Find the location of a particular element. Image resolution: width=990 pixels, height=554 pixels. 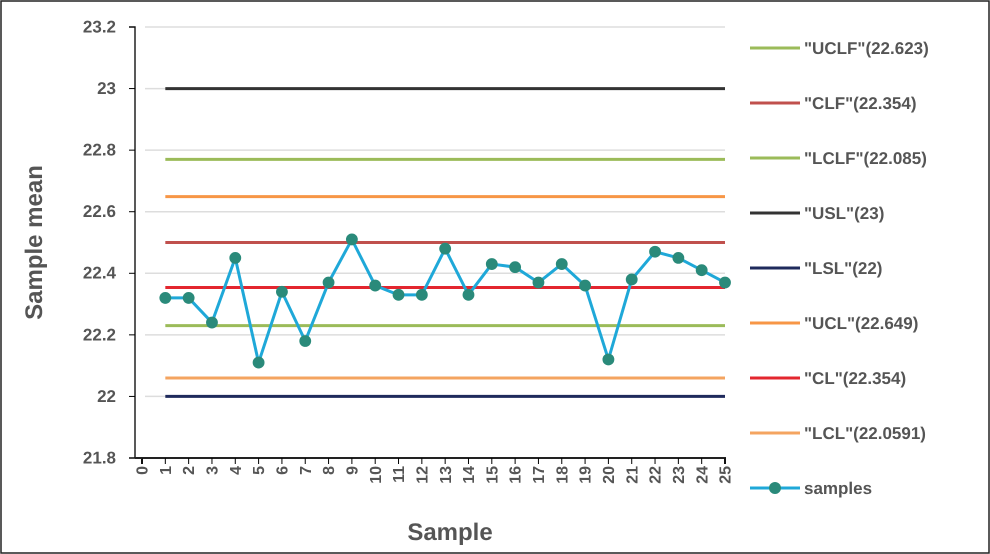

y-tick-label: 23 is located at coordinates (106, 88).